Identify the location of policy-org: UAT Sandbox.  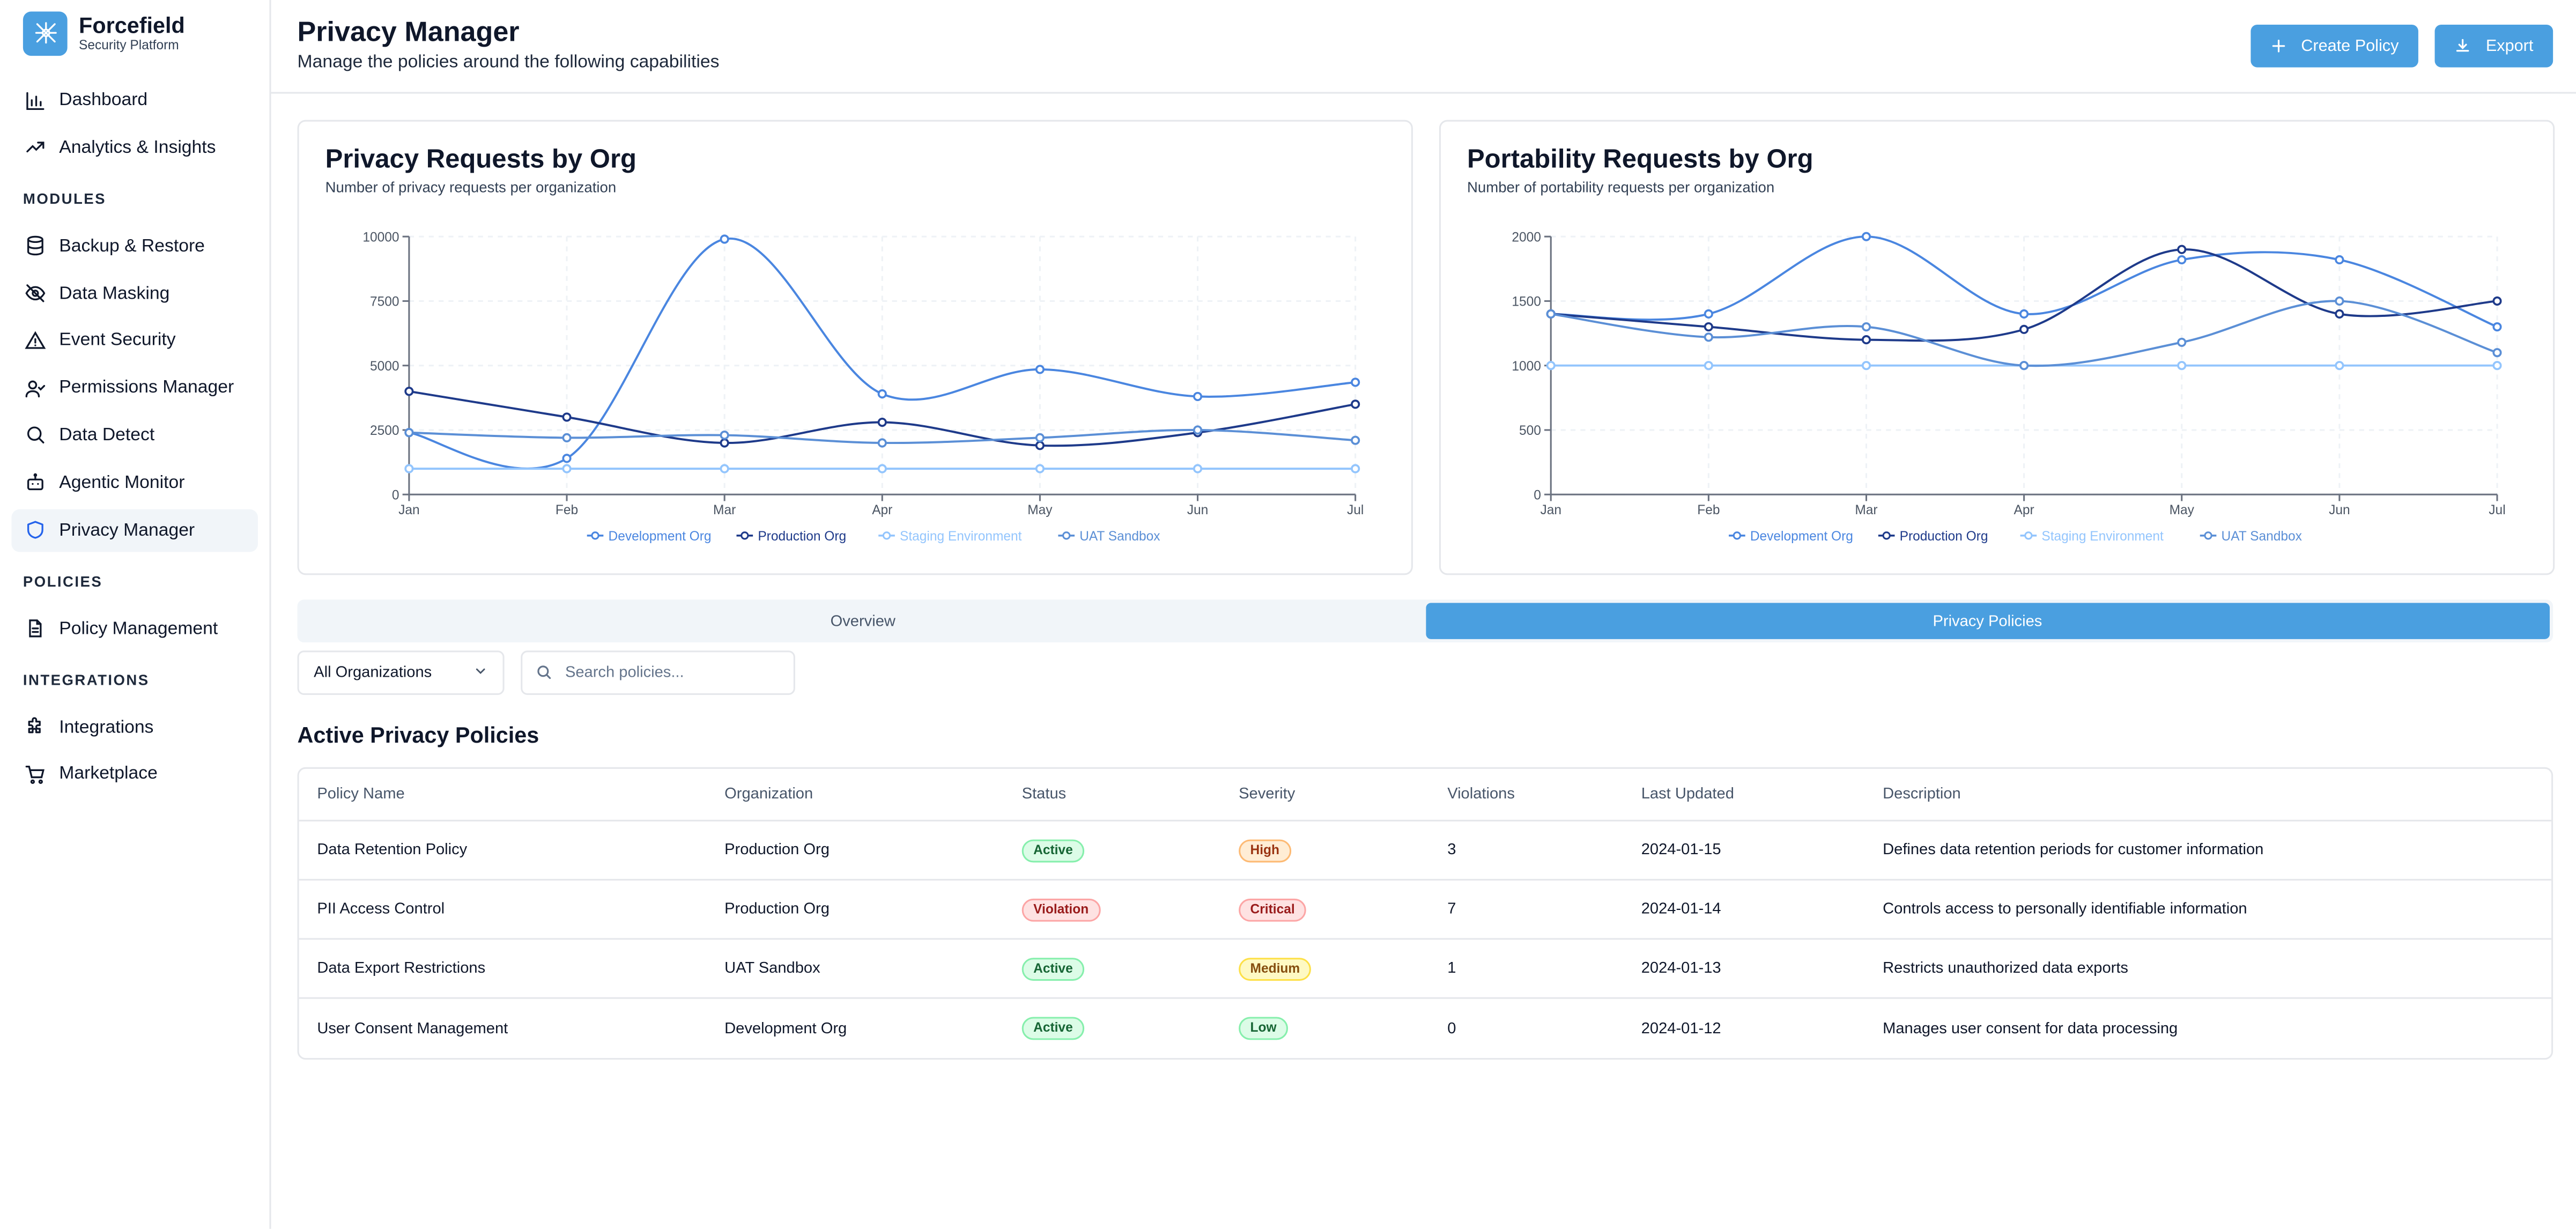
(772, 968).